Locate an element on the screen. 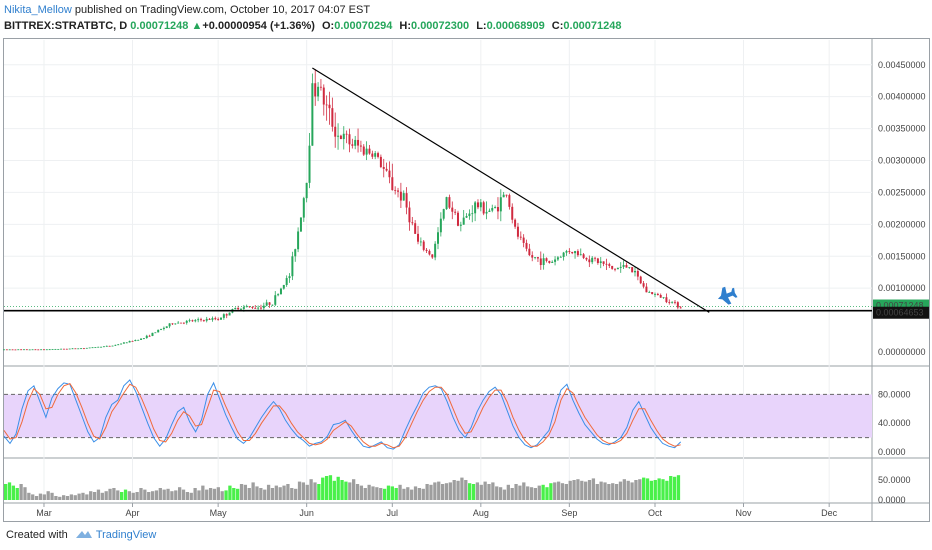  stochastic-k-line is located at coordinates (342, 414).